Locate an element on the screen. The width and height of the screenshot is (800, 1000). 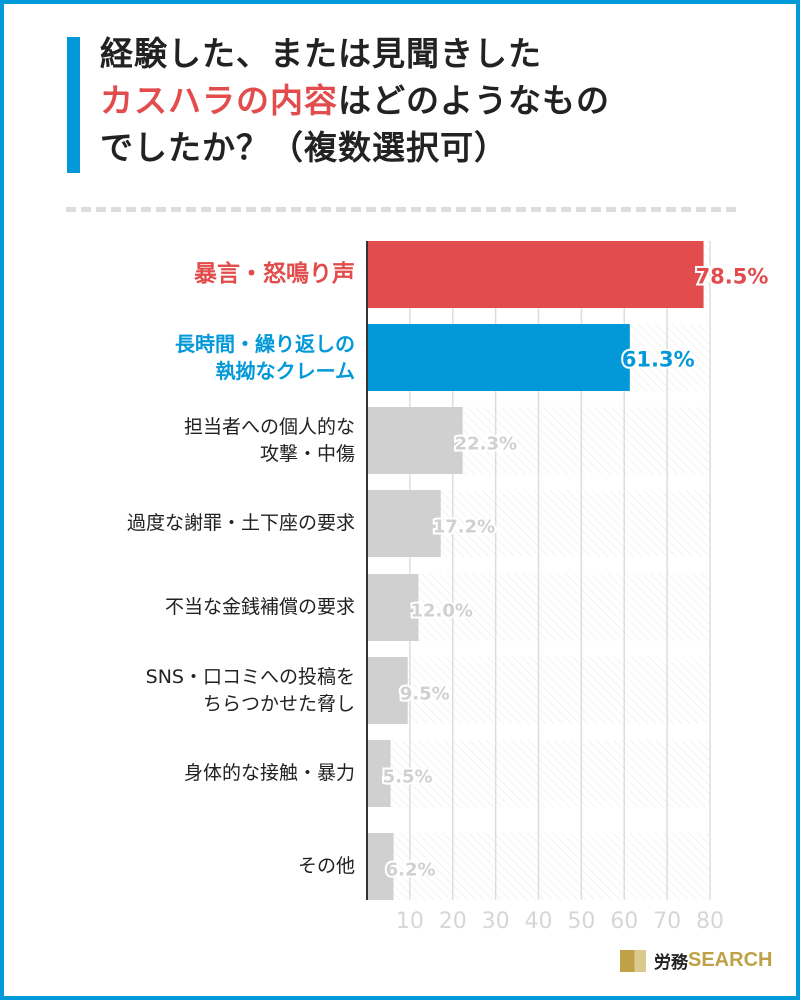
category-label: その他 is located at coordinates (326, 866).